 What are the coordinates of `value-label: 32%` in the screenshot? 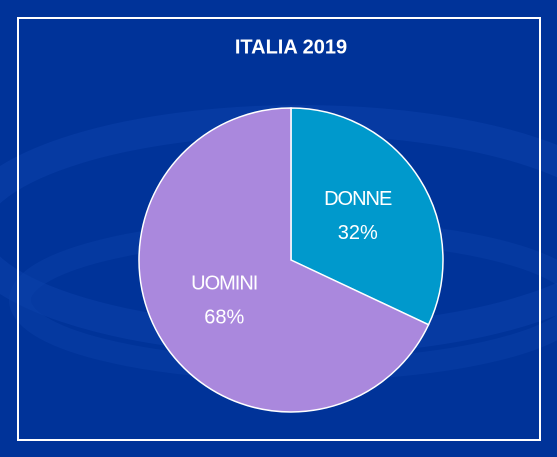 It's located at (358, 233).